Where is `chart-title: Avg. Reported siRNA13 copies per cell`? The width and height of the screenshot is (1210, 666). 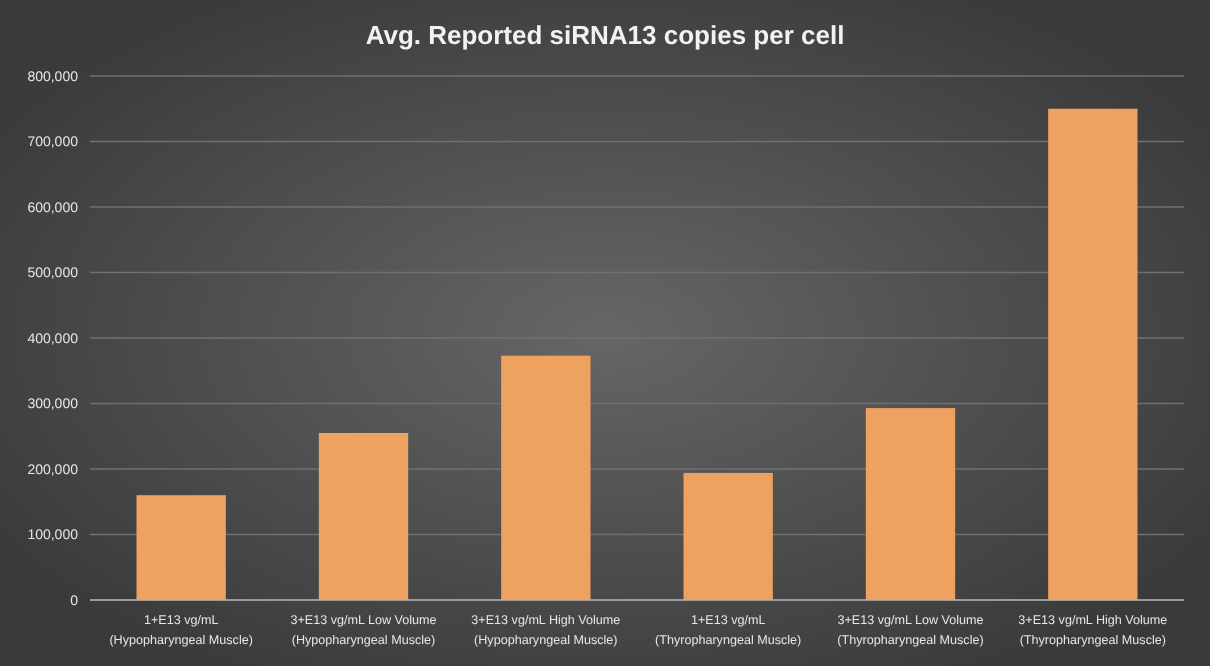 chart-title: Avg. Reported siRNA13 copies per cell is located at coordinates (605, 35).